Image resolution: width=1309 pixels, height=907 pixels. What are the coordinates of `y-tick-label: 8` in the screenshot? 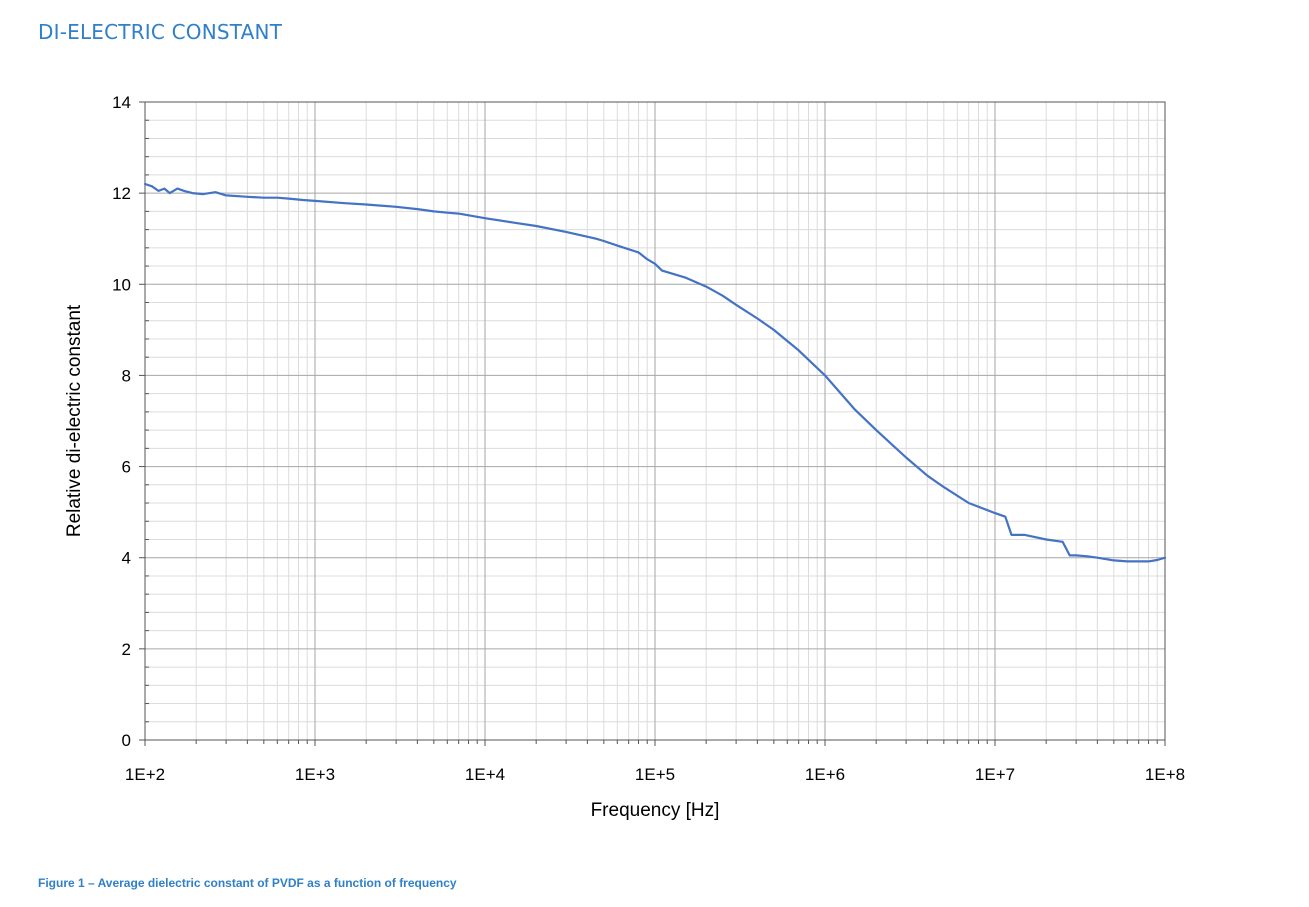 It's located at (126, 375).